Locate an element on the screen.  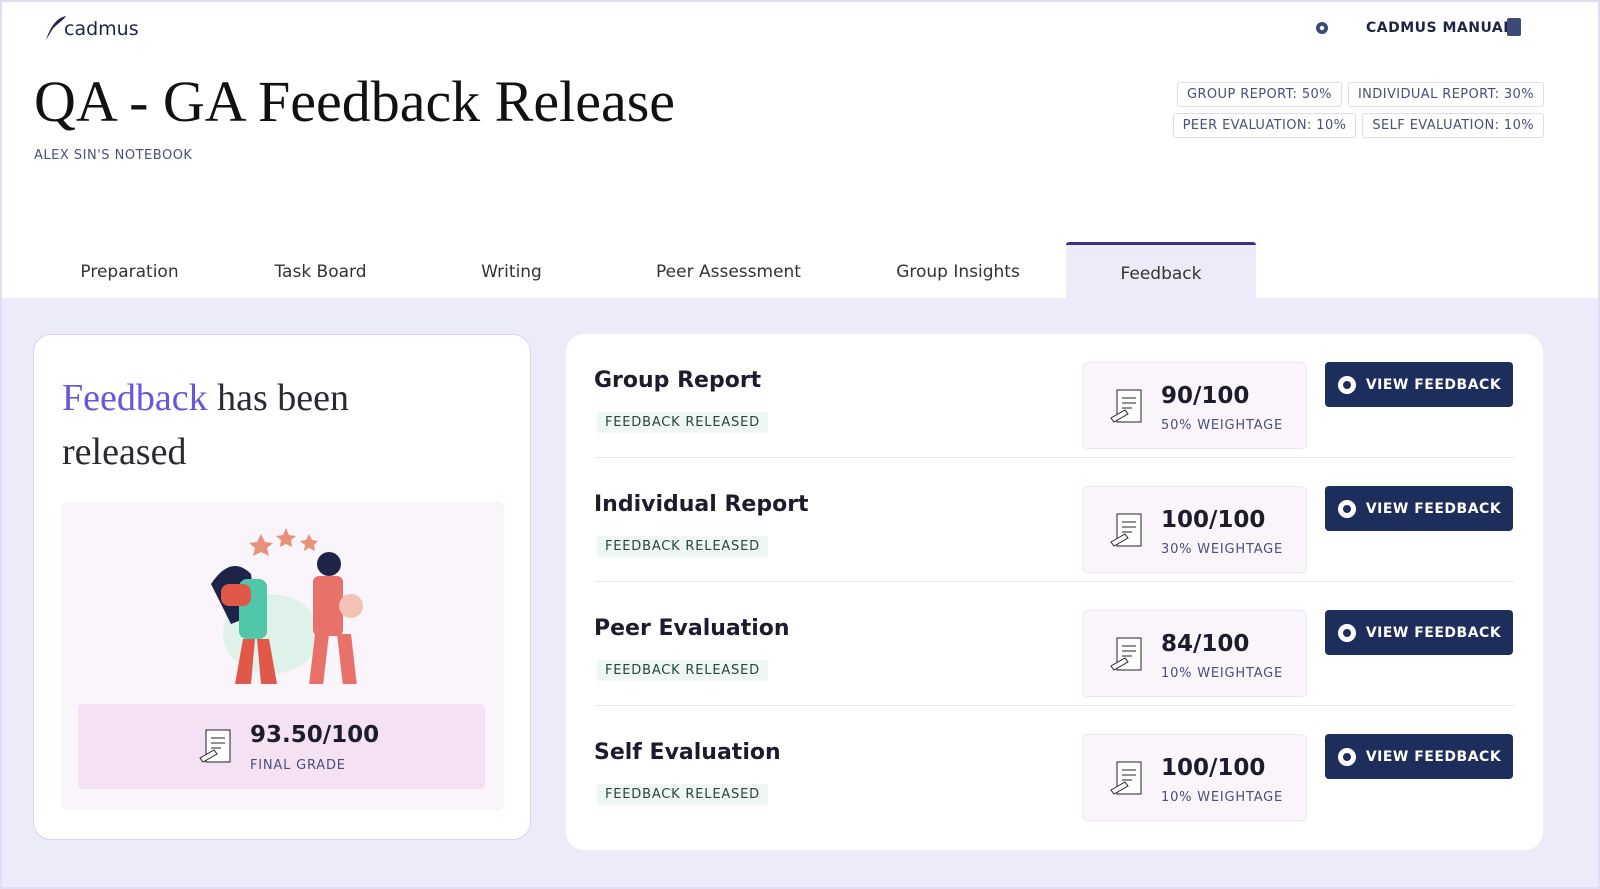
score-box: 90/100 50% WEIGHTAGE is located at coordinates (1194, 405).